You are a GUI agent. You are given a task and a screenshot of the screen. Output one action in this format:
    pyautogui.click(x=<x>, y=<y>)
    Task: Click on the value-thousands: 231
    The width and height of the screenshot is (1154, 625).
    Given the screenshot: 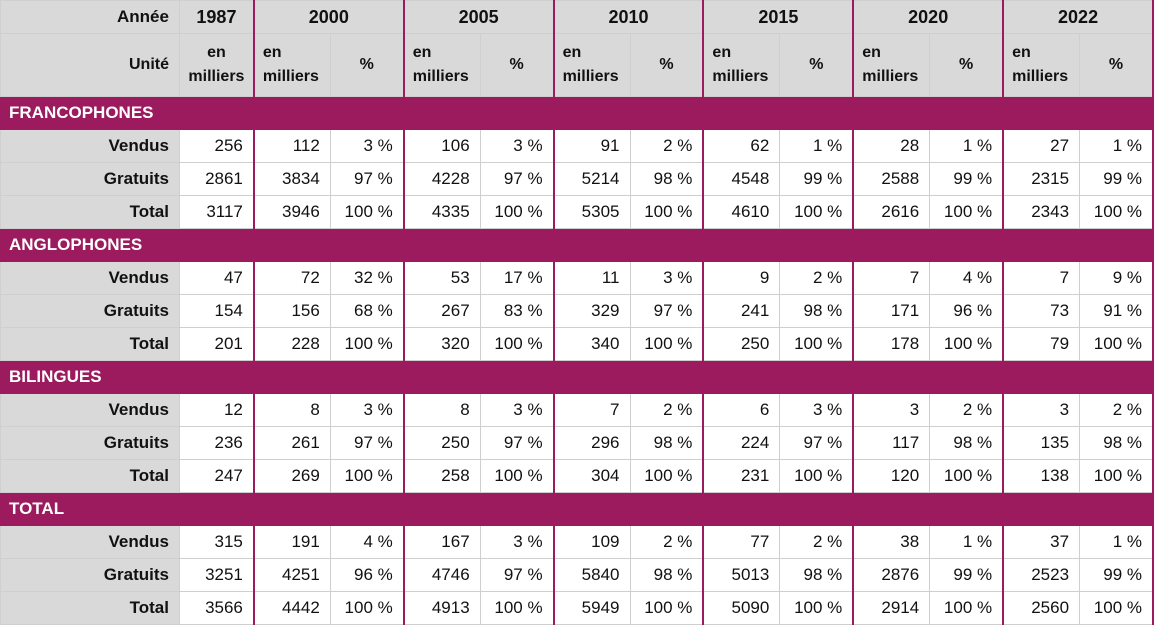 What is the action you would take?
    pyautogui.click(x=741, y=476)
    